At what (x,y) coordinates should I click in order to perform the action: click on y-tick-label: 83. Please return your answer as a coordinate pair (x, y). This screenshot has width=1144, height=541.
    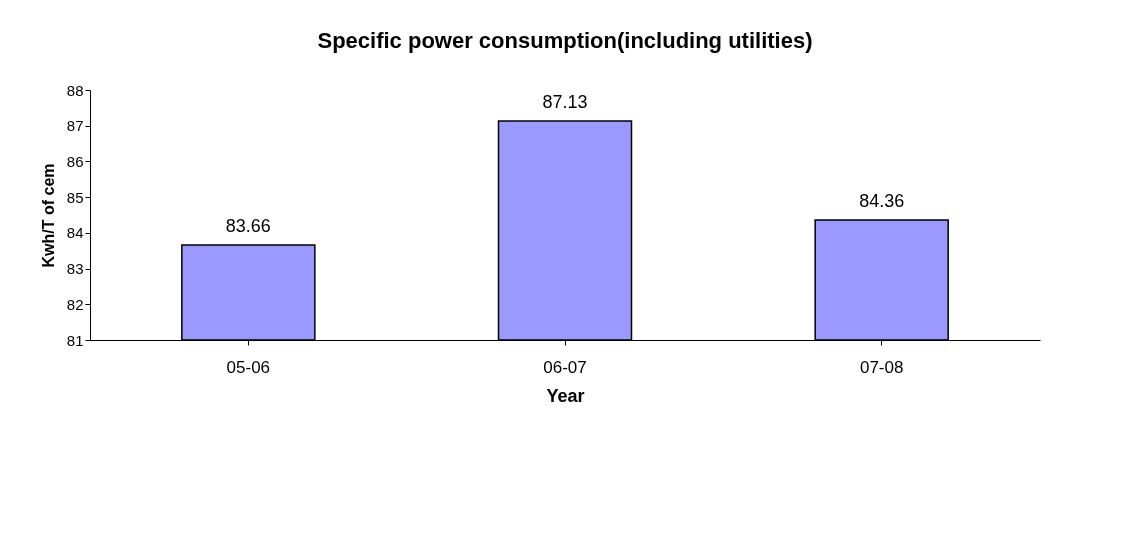
    Looking at the image, I should click on (75, 269).